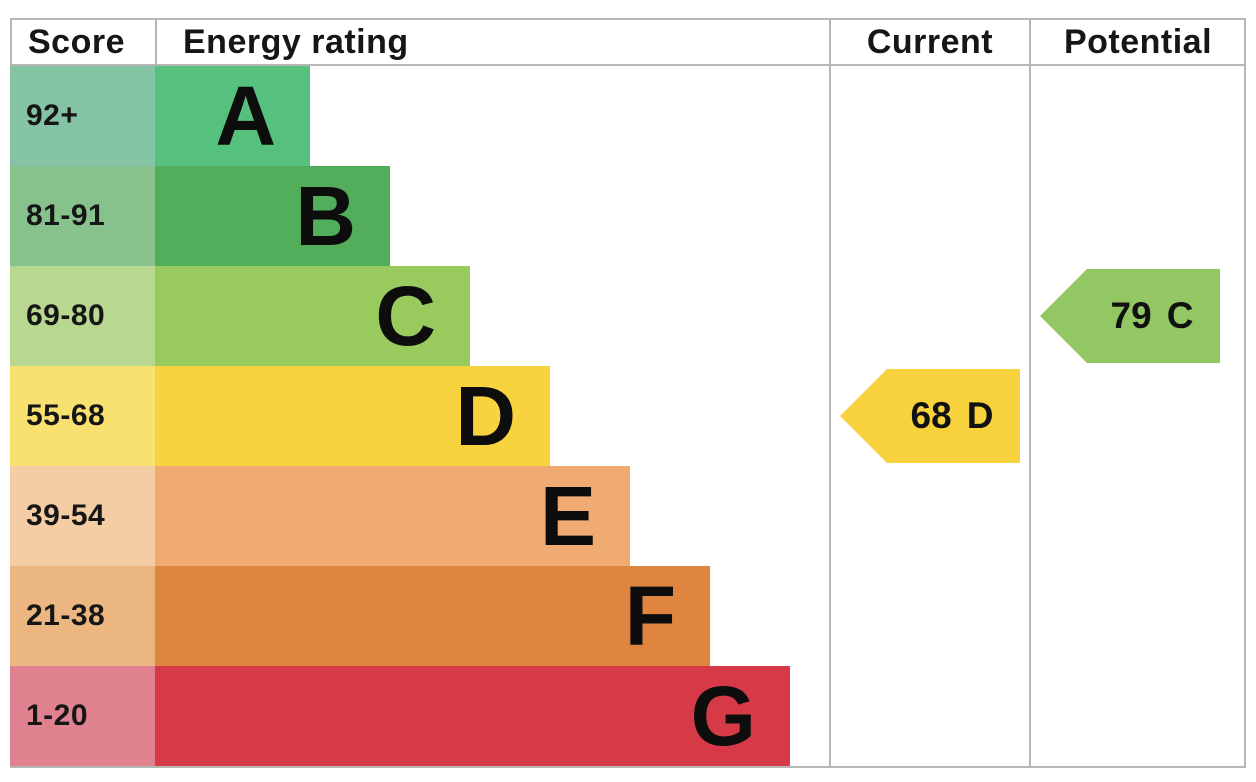 This screenshot has width=1256, height=782. Describe the element at coordinates (830, 393) in the screenshot. I see `current-column-divider` at that location.